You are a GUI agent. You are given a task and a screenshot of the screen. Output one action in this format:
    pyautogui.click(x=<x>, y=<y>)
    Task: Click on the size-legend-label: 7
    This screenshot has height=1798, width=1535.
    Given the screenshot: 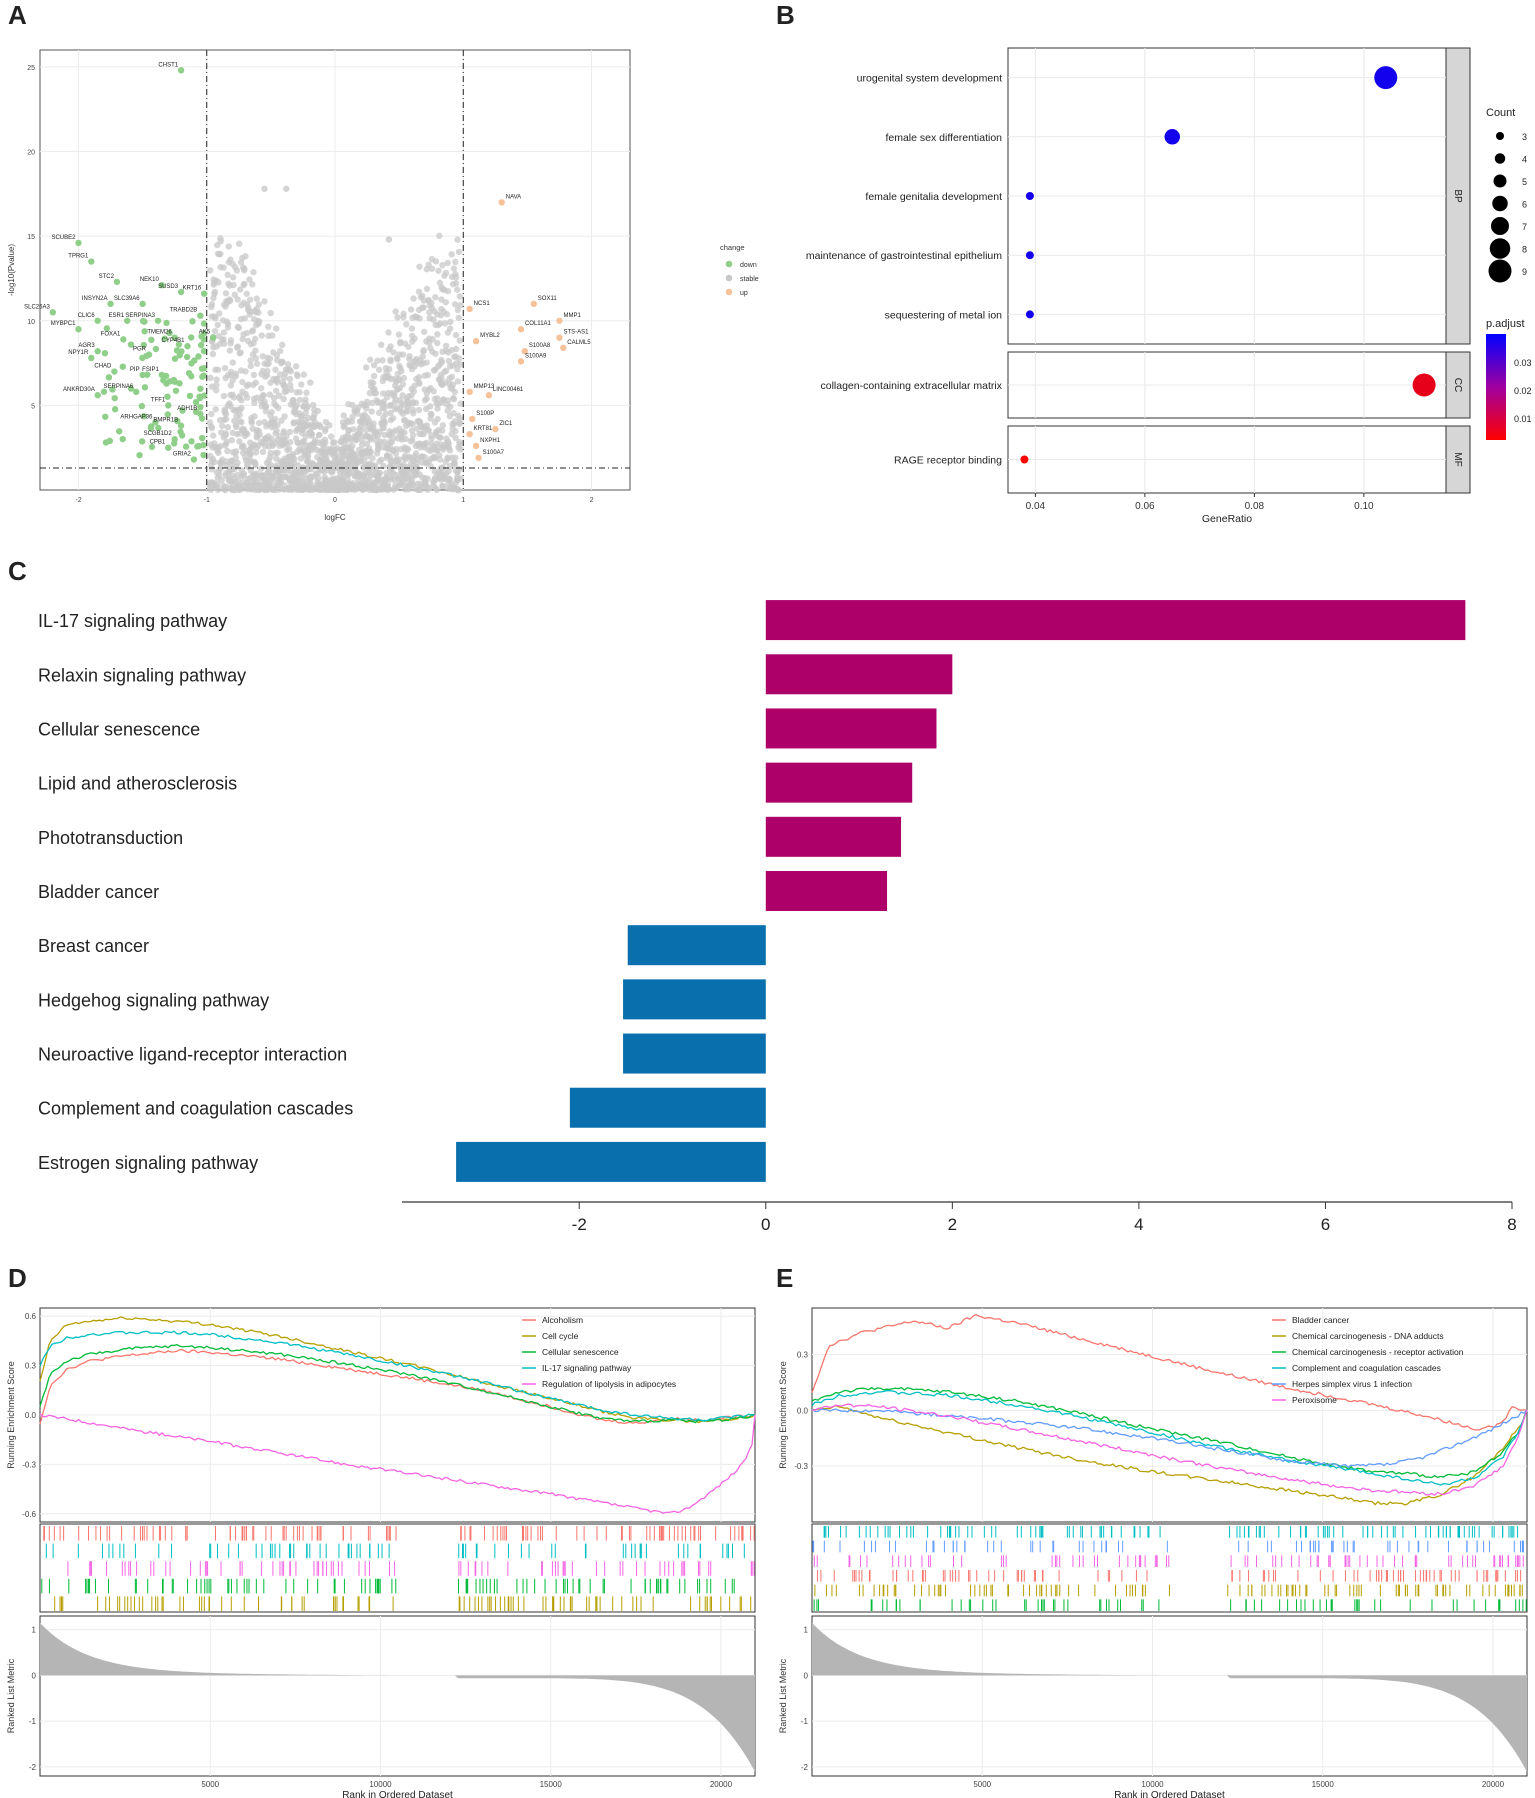 What is the action you would take?
    pyautogui.click(x=1524, y=227)
    